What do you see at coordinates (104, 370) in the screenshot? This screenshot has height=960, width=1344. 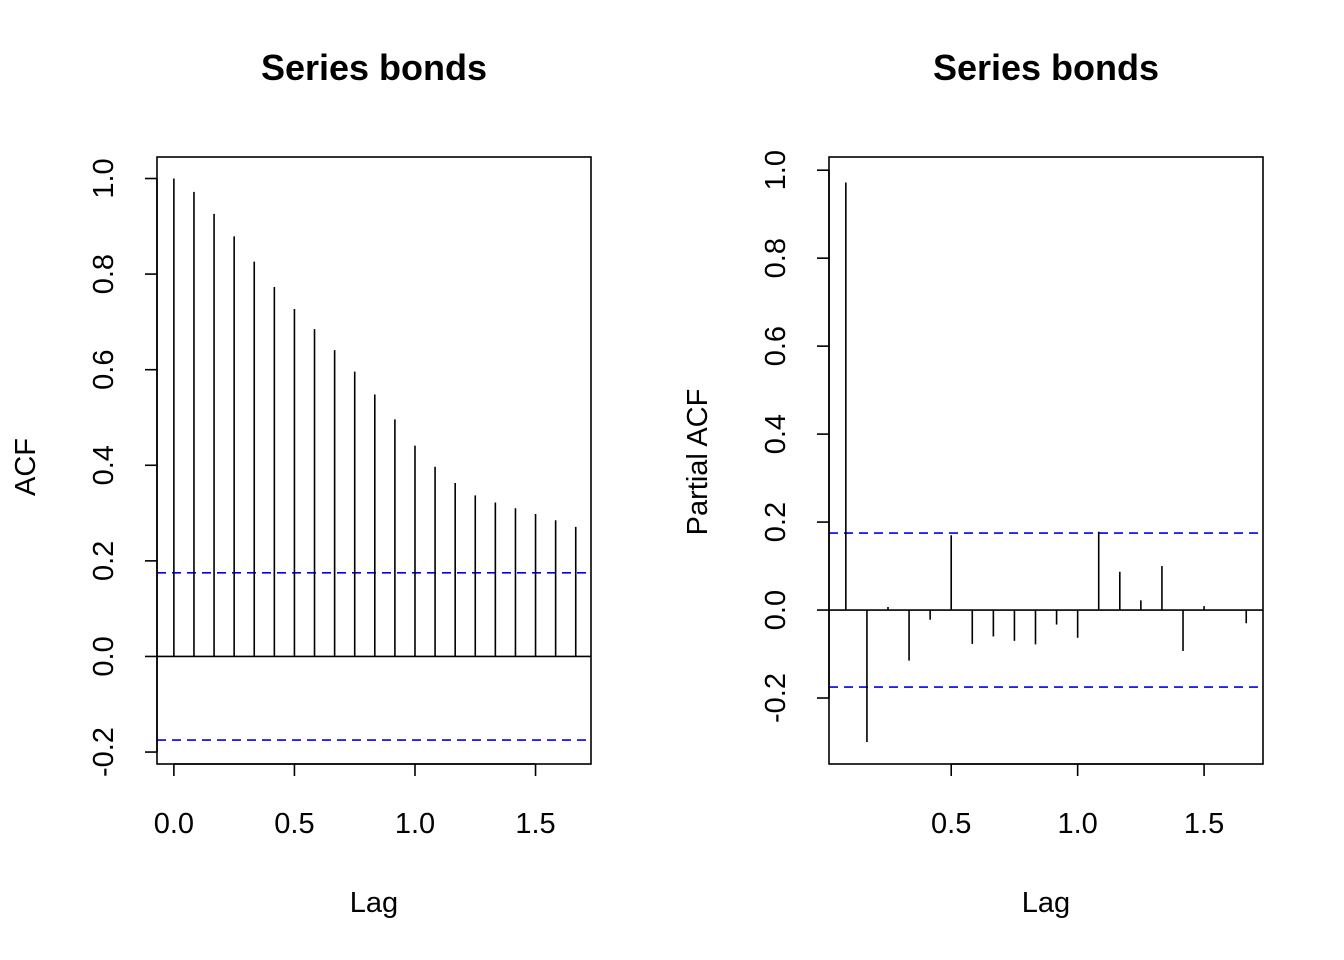 I see `acf-y-tick-label: 0.6` at bounding box center [104, 370].